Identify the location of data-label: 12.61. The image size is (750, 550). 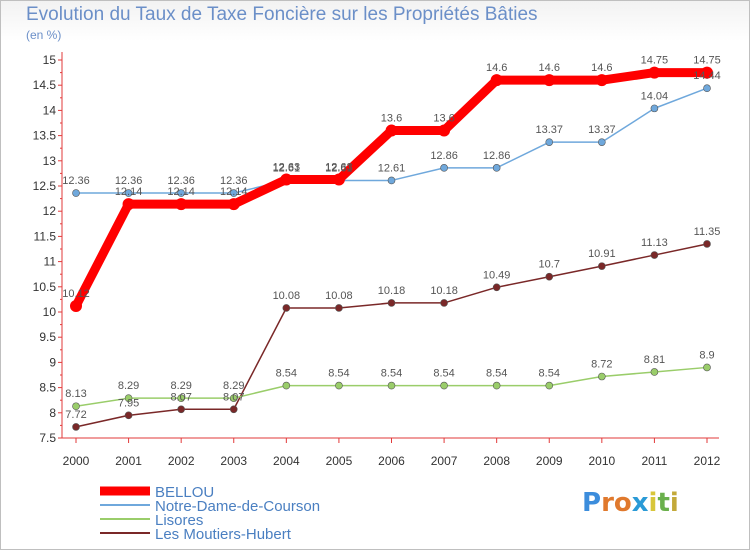
(392, 168).